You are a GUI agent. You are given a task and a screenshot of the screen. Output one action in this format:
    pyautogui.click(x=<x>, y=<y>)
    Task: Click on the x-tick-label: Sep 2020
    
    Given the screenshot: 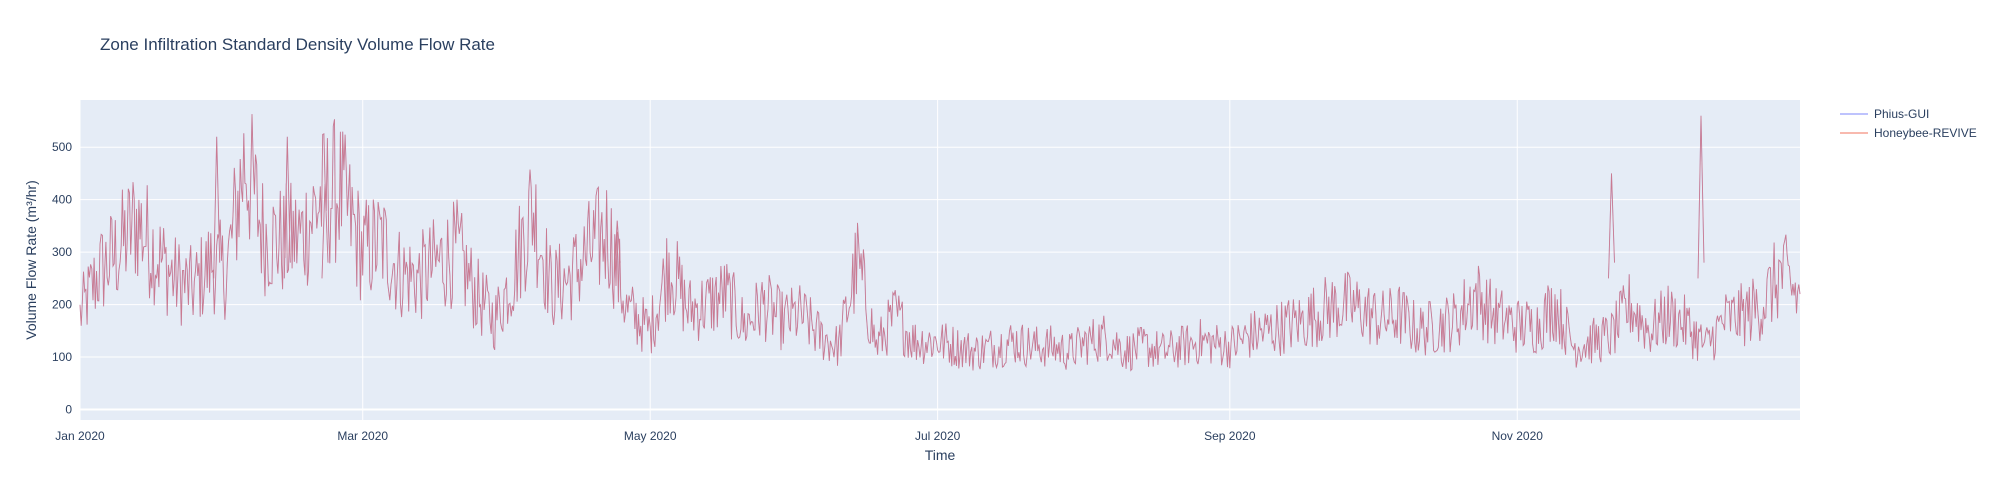 What is the action you would take?
    pyautogui.click(x=1230, y=436)
    